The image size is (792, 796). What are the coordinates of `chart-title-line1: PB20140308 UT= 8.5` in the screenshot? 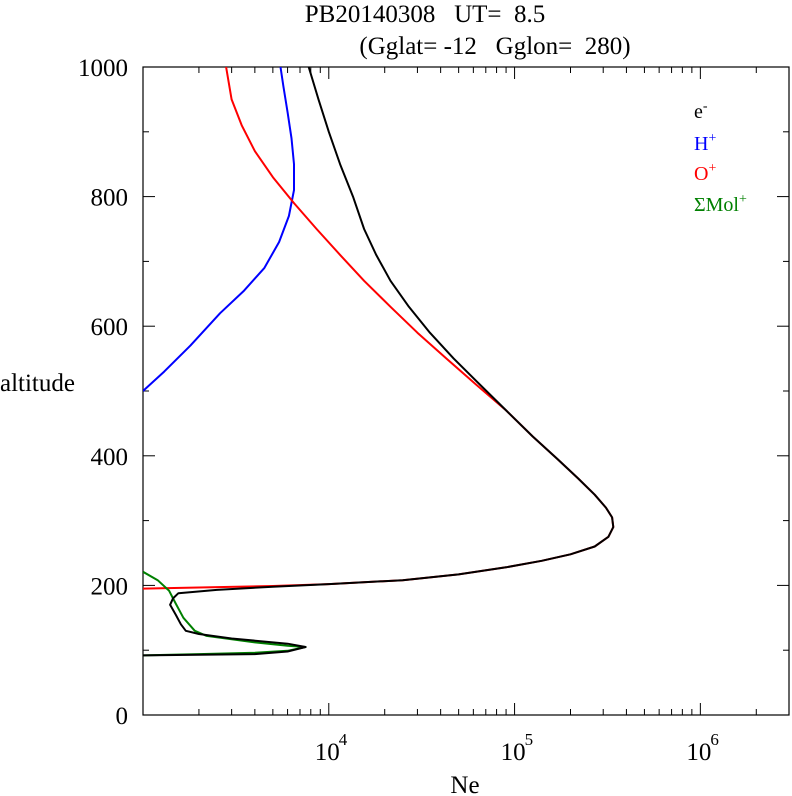 It's located at (425, 14).